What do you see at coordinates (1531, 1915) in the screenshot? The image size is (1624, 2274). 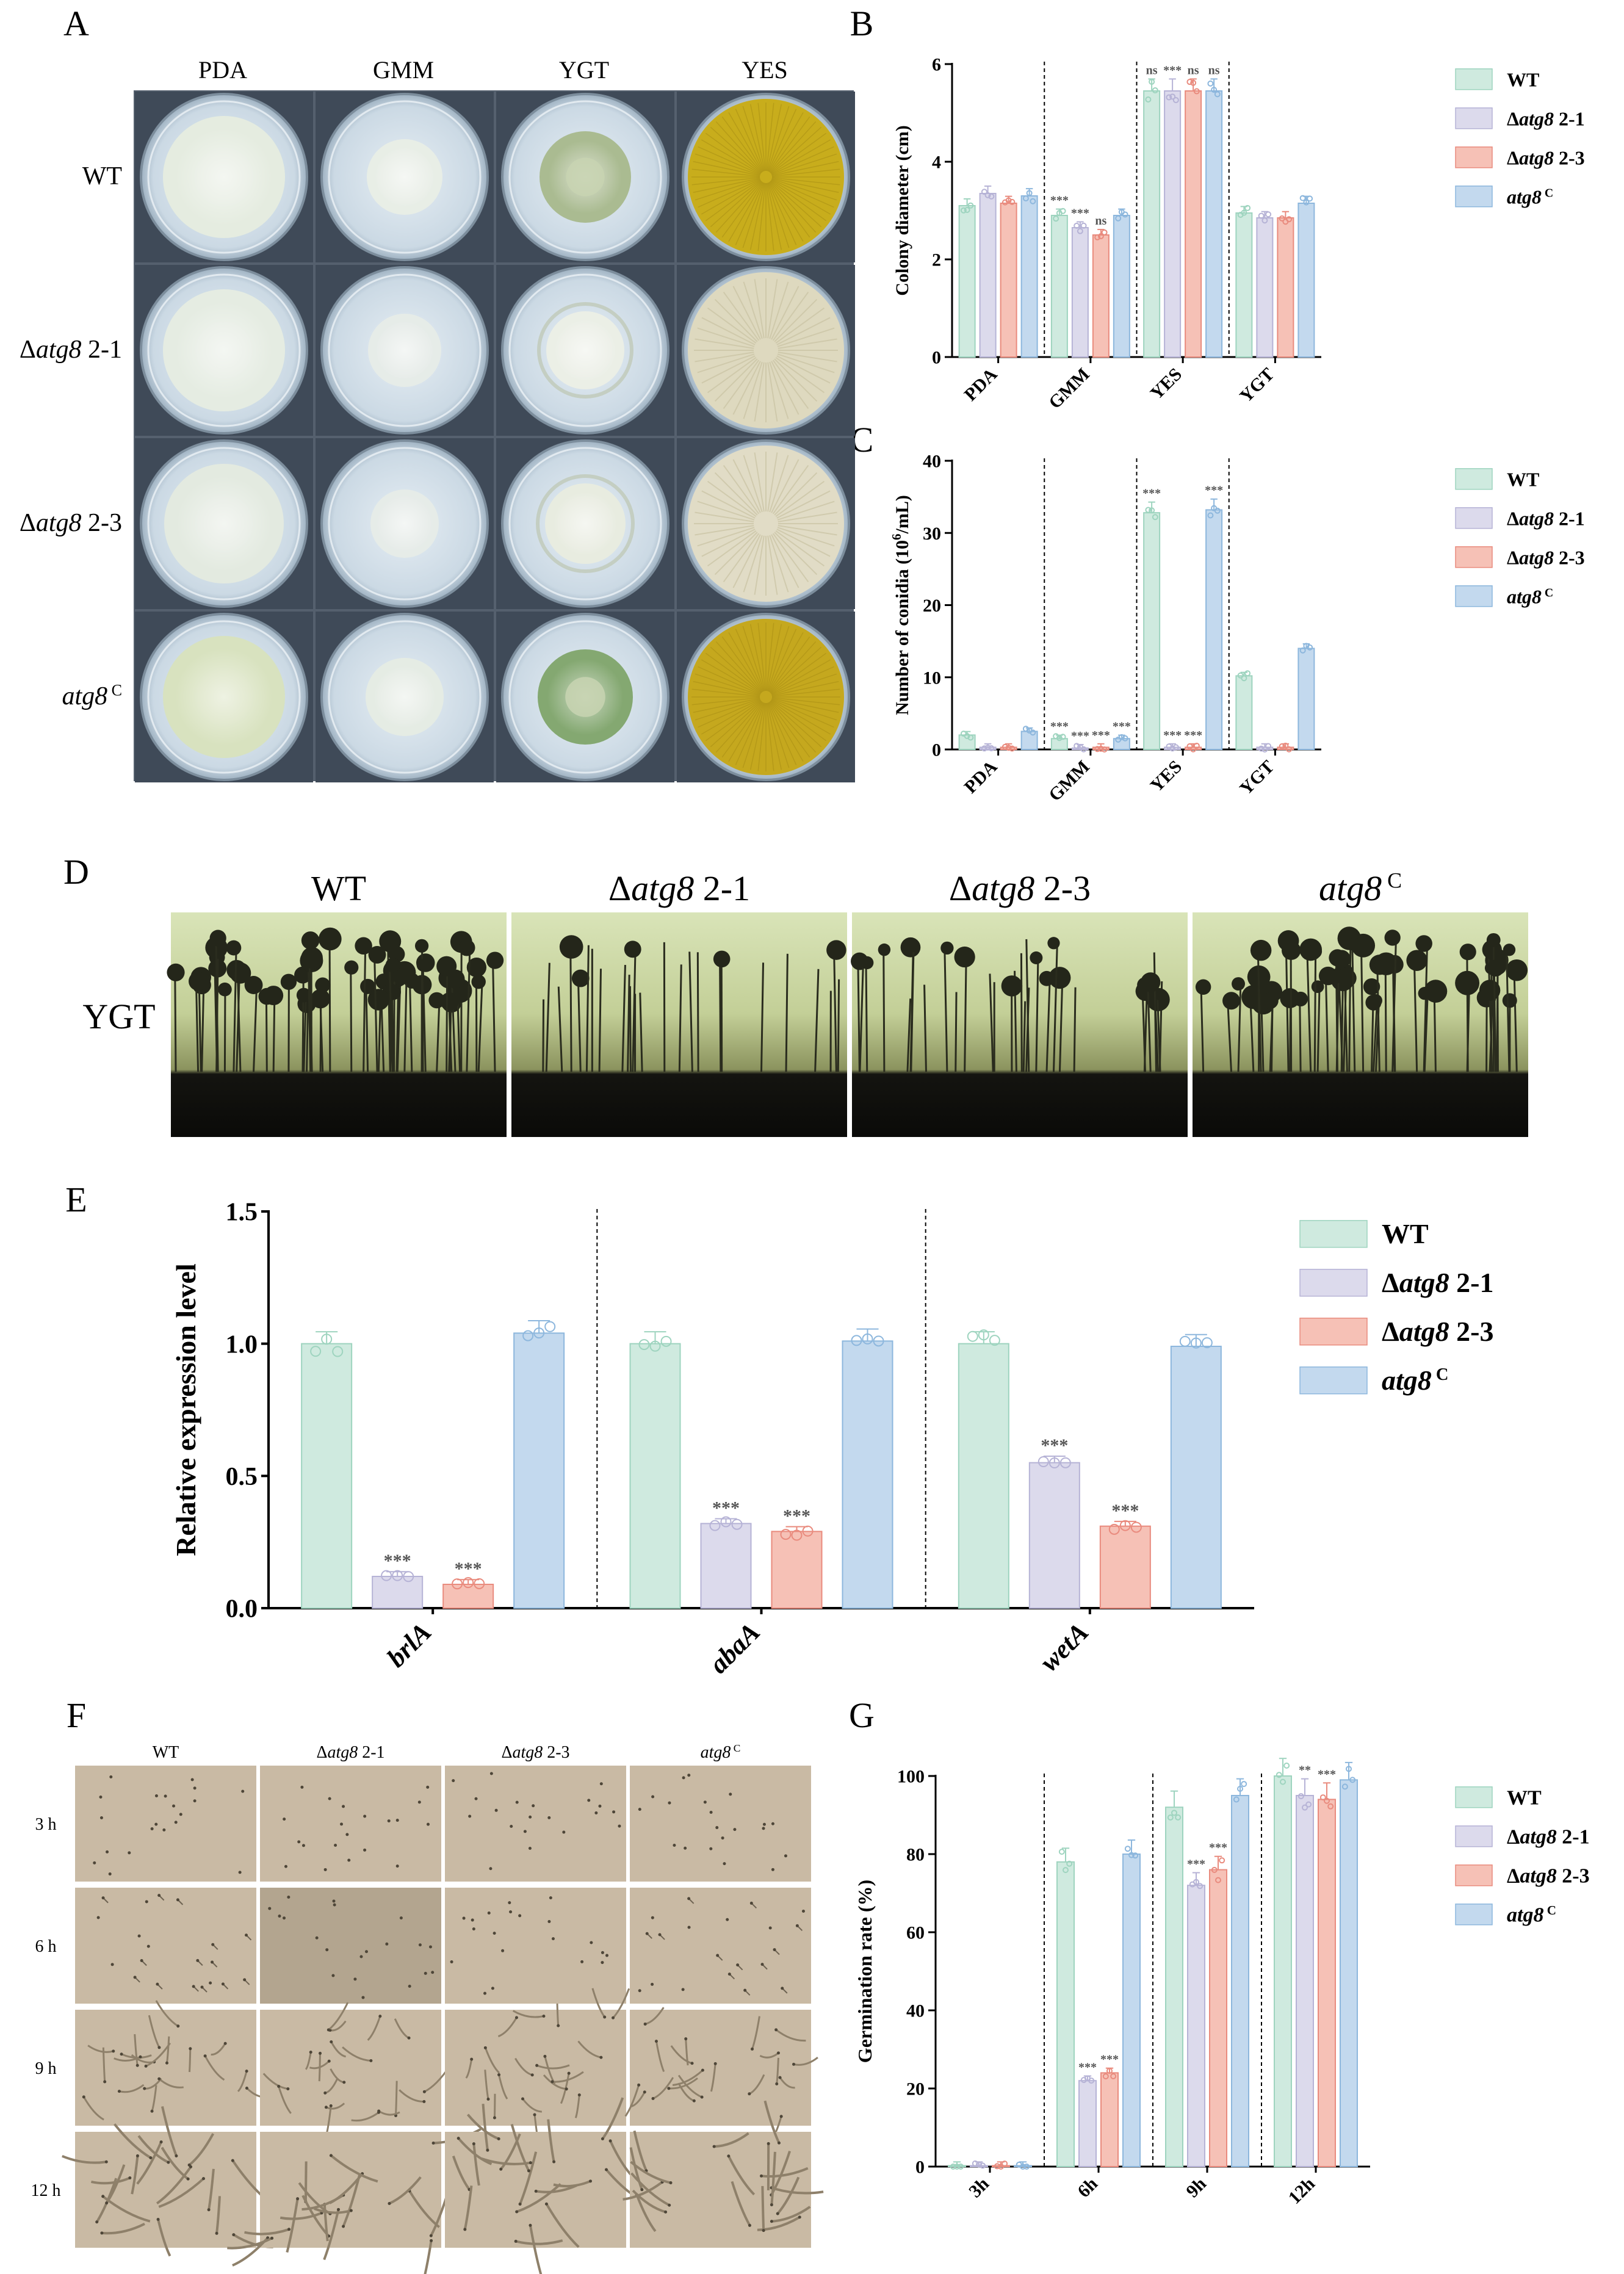 I see `legend-label: atg8 C` at bounding box center [1531, 1915].